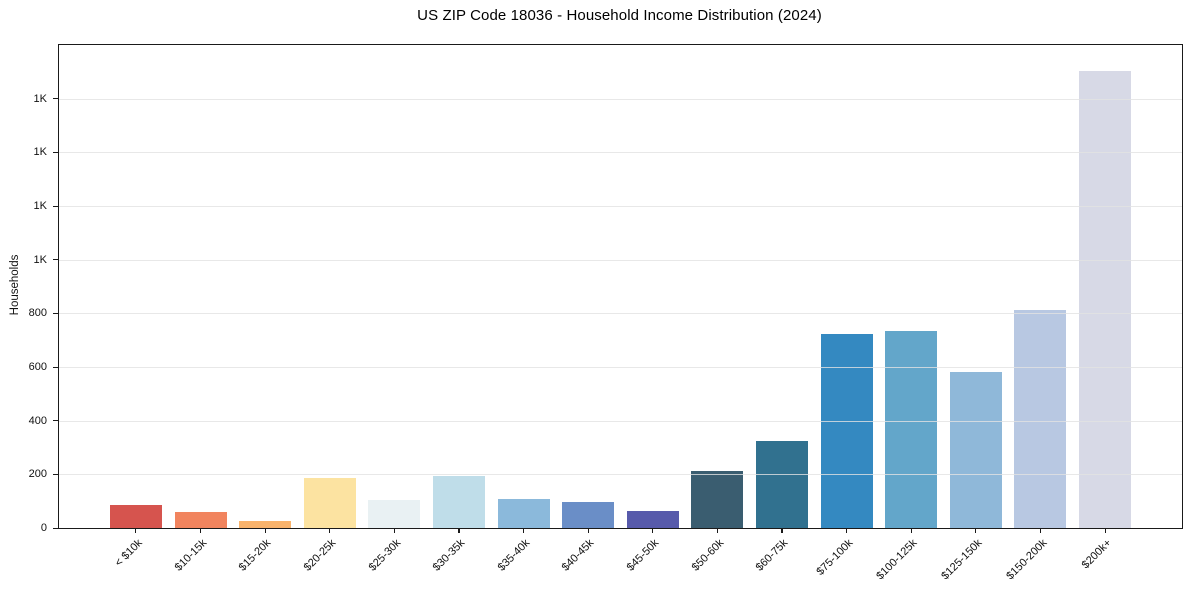 This screenshot has width=1189, height=590. I want to click on bar-$100-125k, so click(911, 429).